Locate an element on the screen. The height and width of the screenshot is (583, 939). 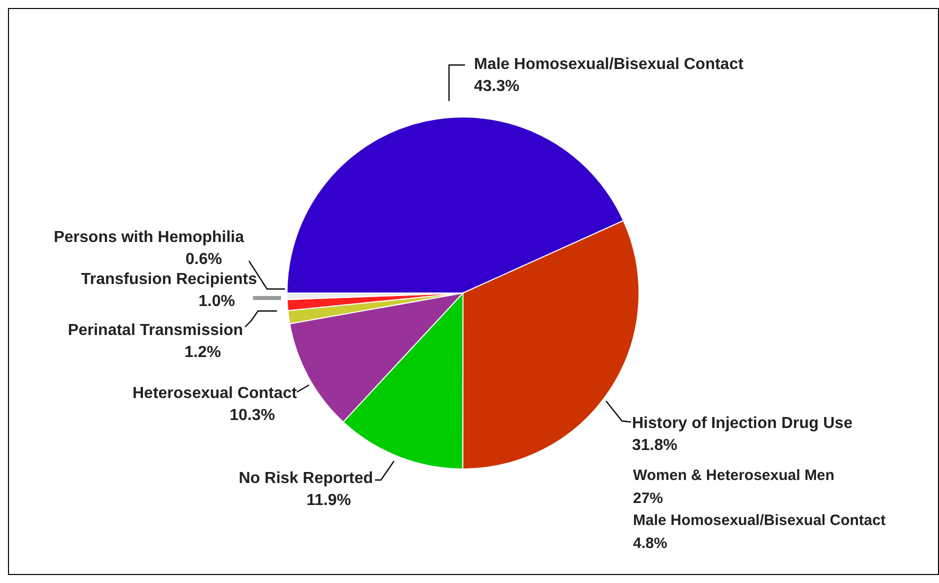
text: Male Homosexual/Bisexual Contact is located at coordinates (759, 521).